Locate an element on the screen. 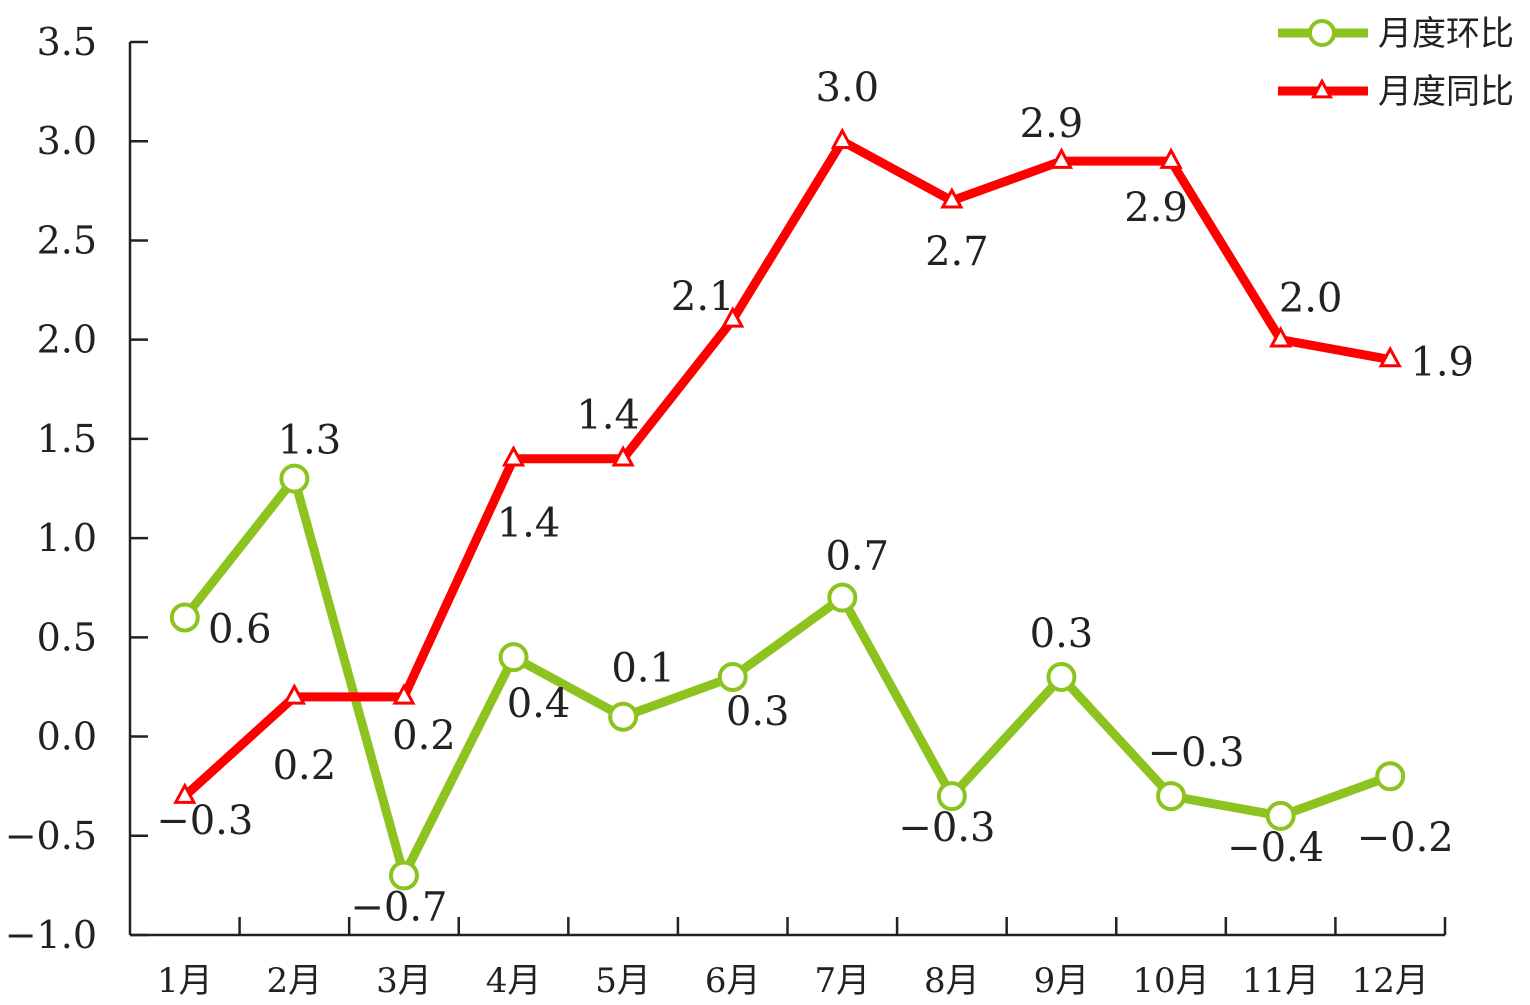 The width and height of the screenshot is (1530, 1005). data-label: −0.7 is located at coordinates (398, 907).